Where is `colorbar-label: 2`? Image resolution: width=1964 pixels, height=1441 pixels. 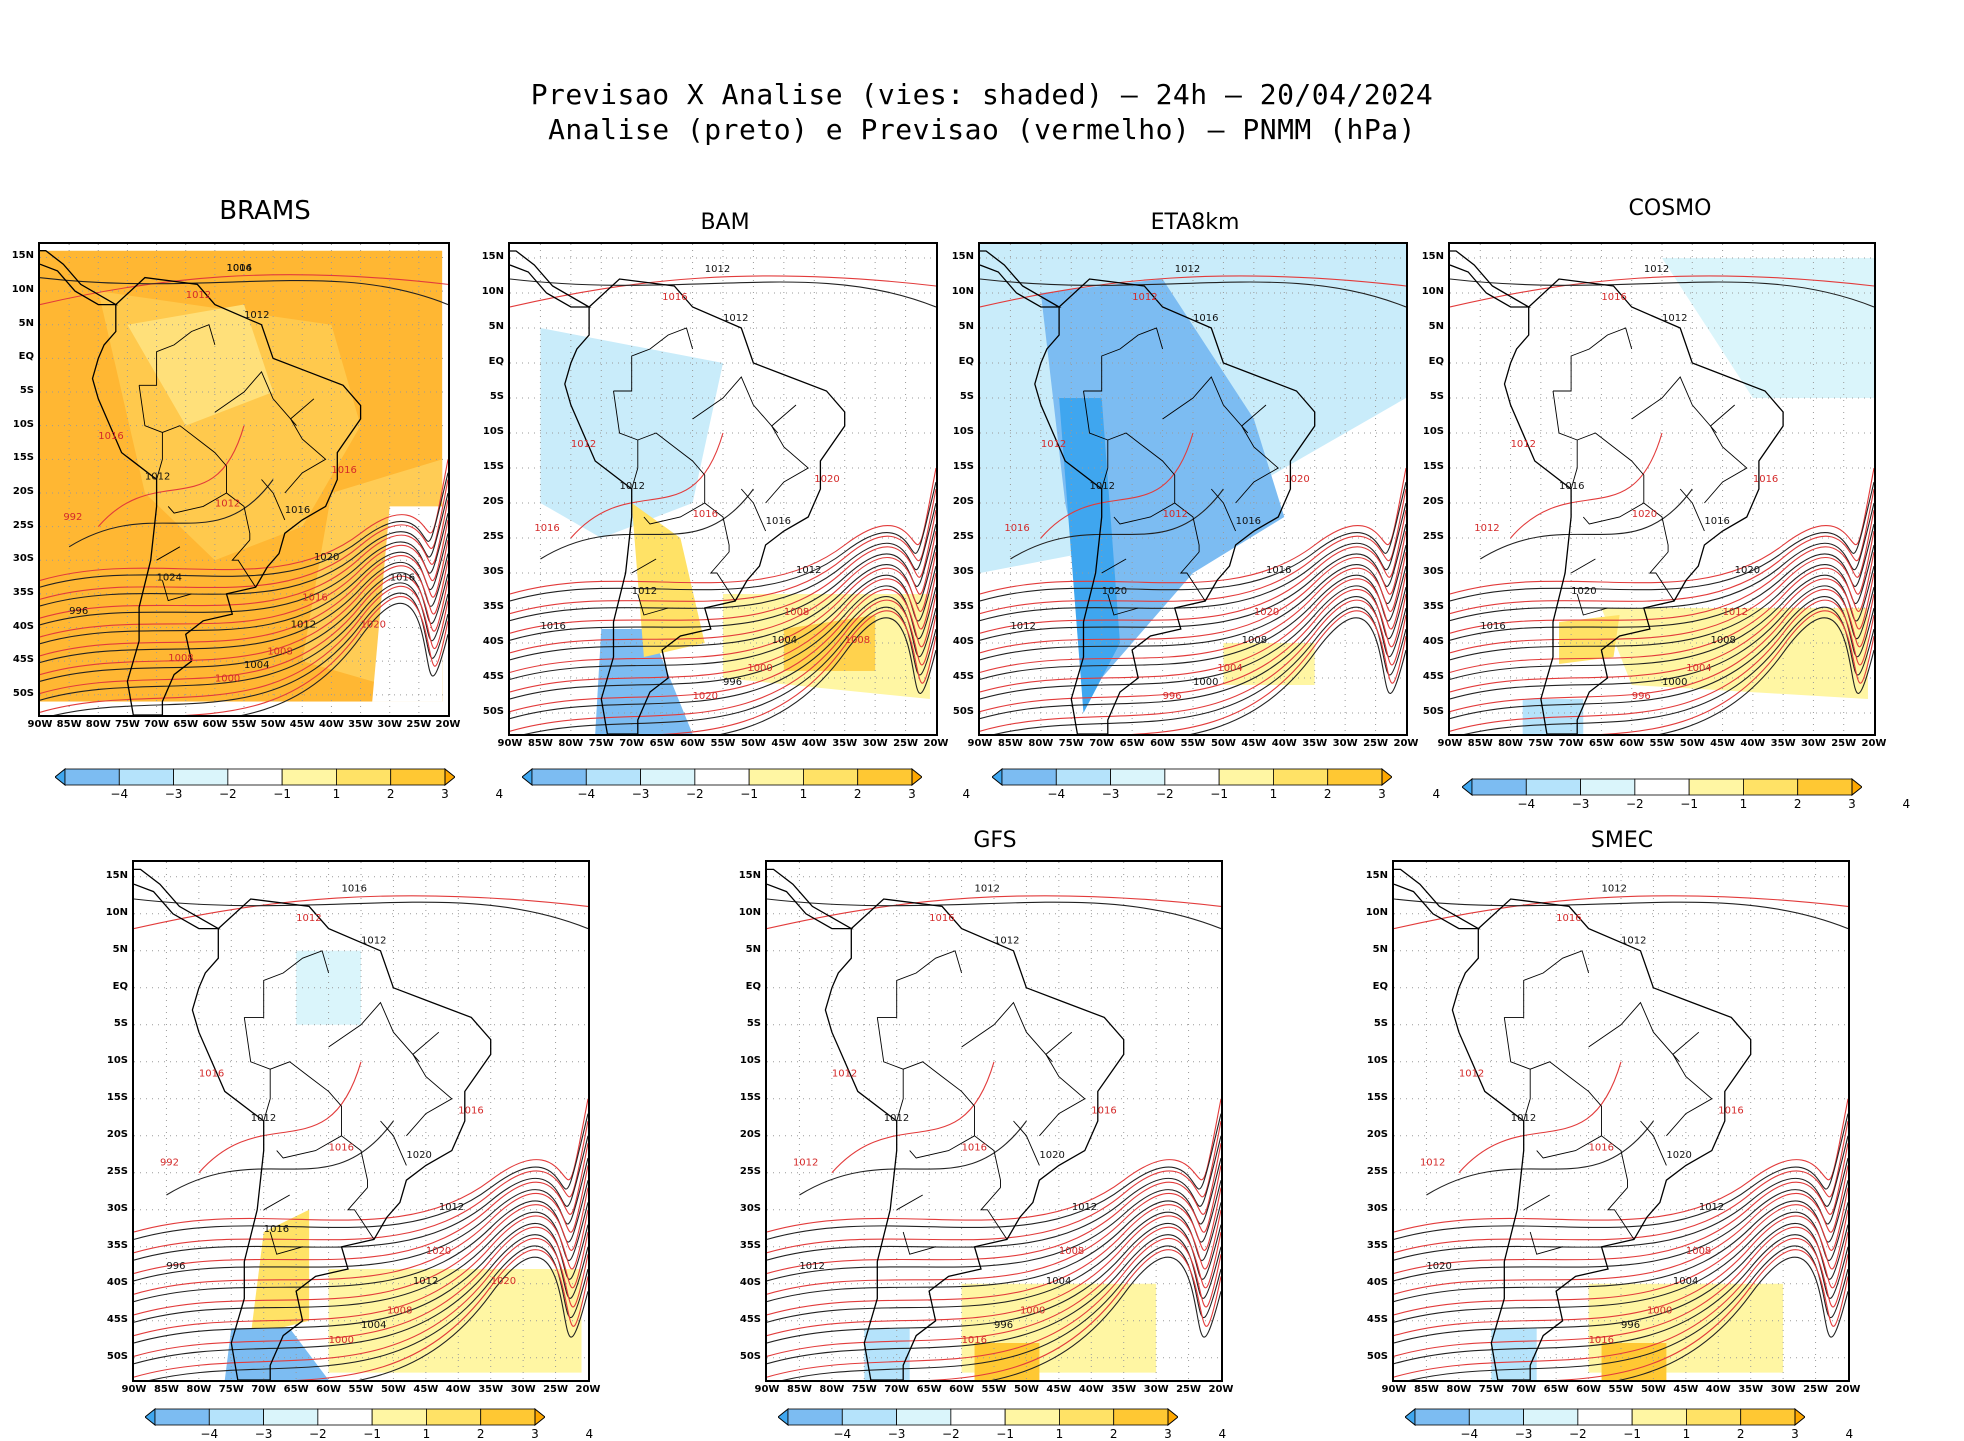 colorbar-label: 2 is located at coordinates (480, 1434).